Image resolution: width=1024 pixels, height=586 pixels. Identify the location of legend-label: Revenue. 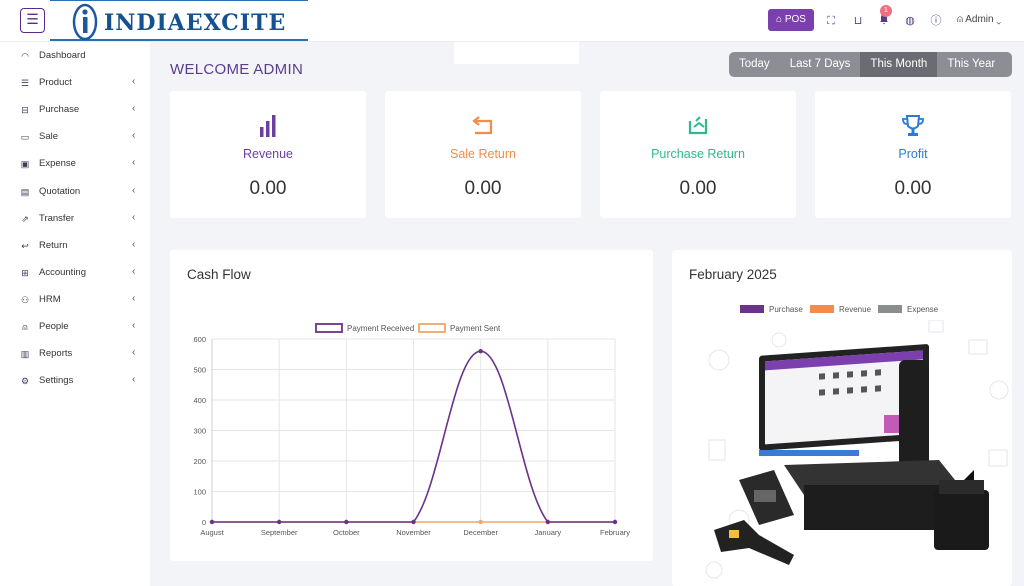
(855, 309).